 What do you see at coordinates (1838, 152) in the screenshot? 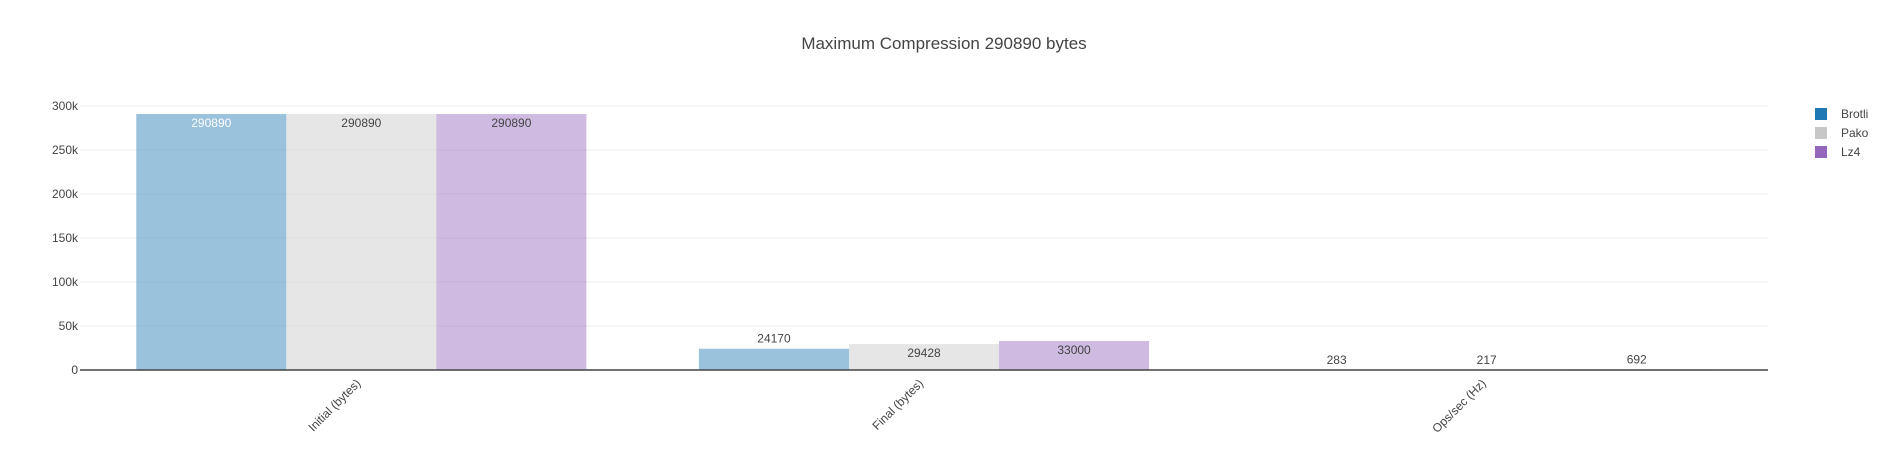
I see `legend-item-lz4: Lz4` at bounding box center [1838, 152].